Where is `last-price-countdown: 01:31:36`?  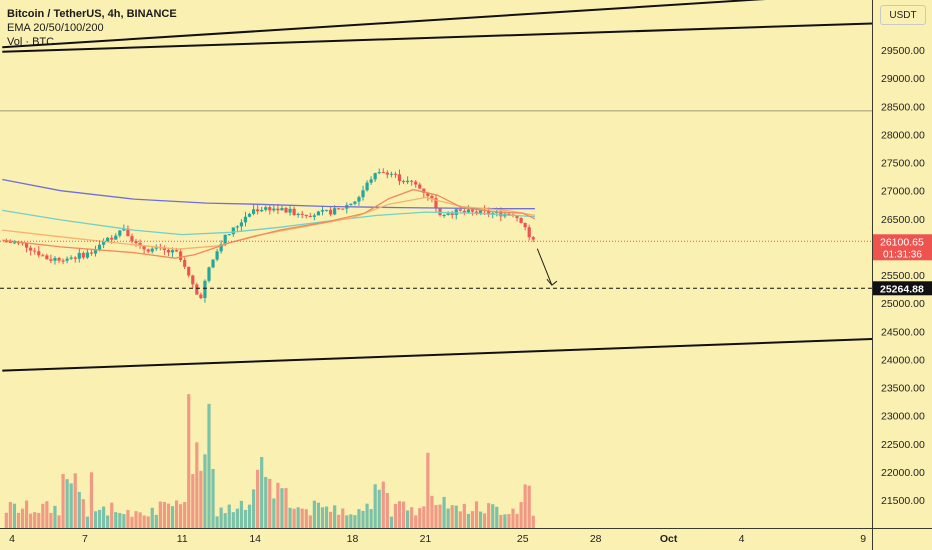
last-price-countdown: 01:31:36 is located at coordinates (902, 254).